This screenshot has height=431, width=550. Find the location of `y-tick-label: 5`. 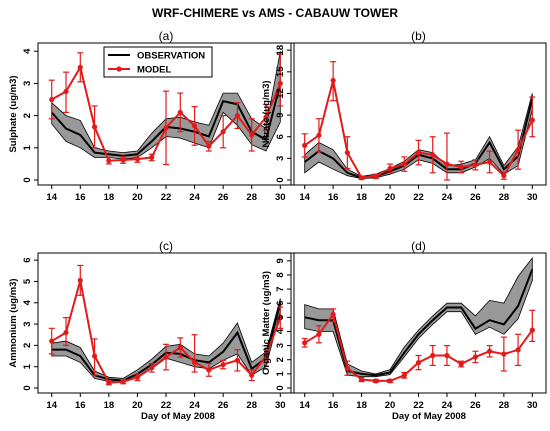

y-tick-label: 5 is located at coordinates (280, 317).